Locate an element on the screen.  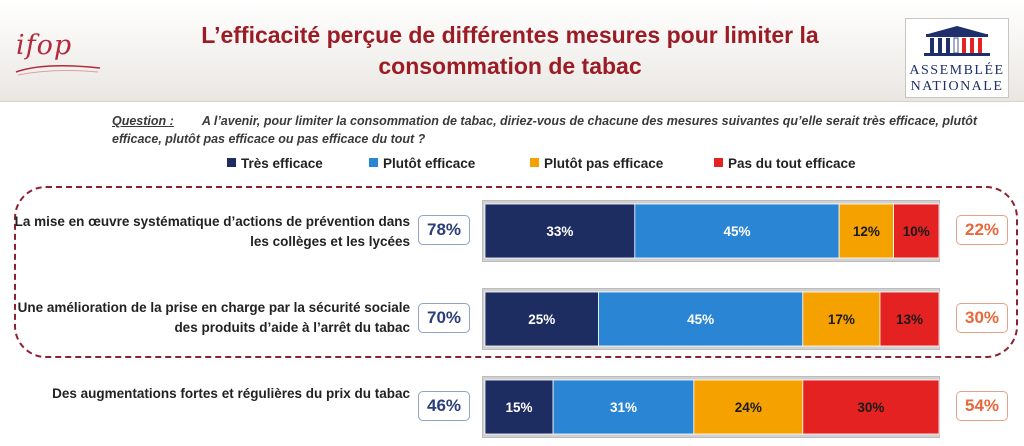
question-label: Question : is located at coordinates (143, 121).